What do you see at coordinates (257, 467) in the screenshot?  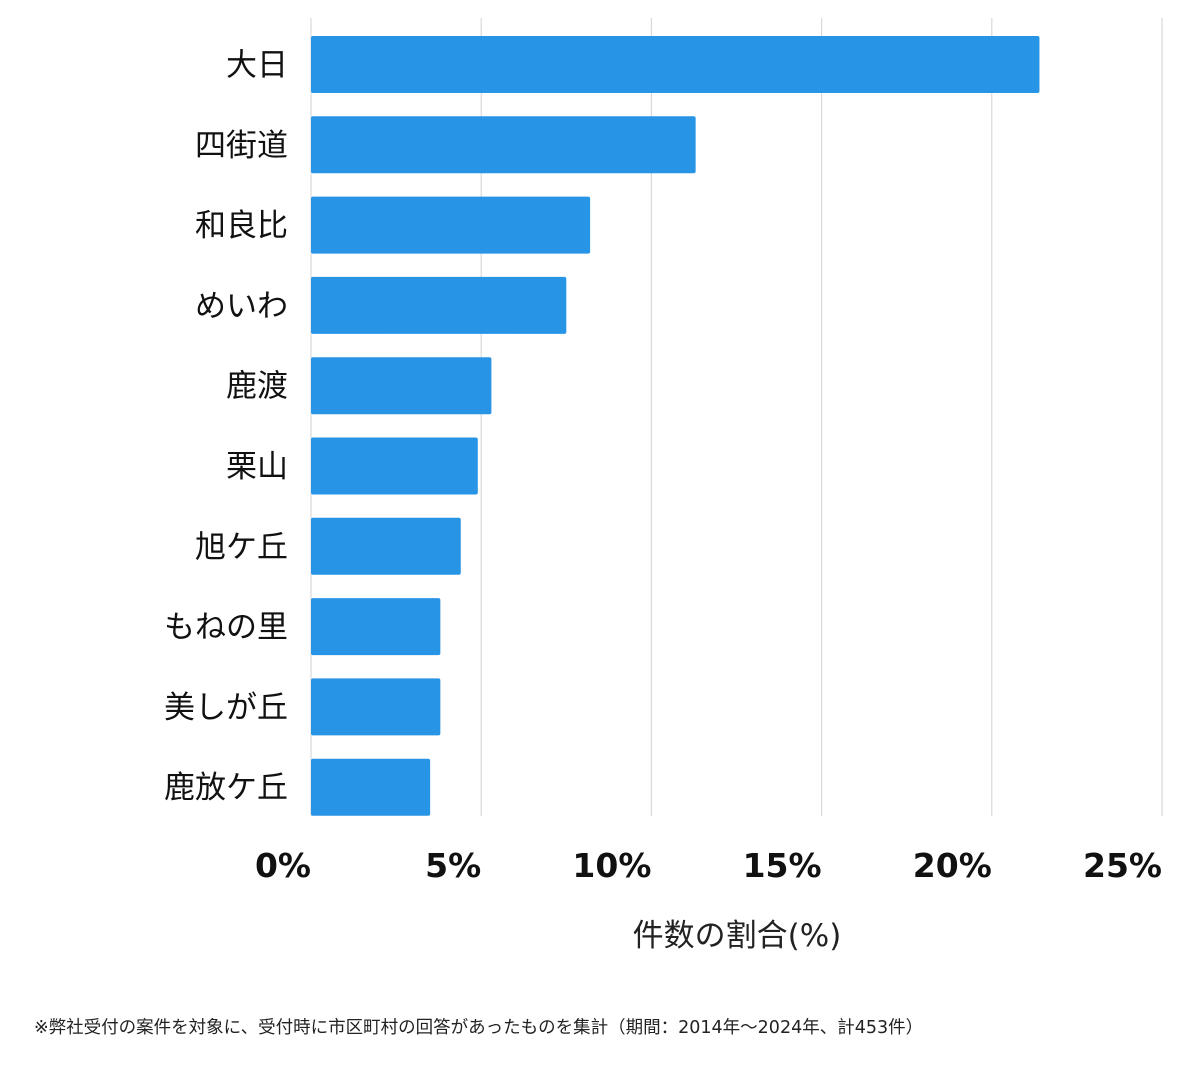 I see `category-label: 栗山` at bounding box center [257, 467].